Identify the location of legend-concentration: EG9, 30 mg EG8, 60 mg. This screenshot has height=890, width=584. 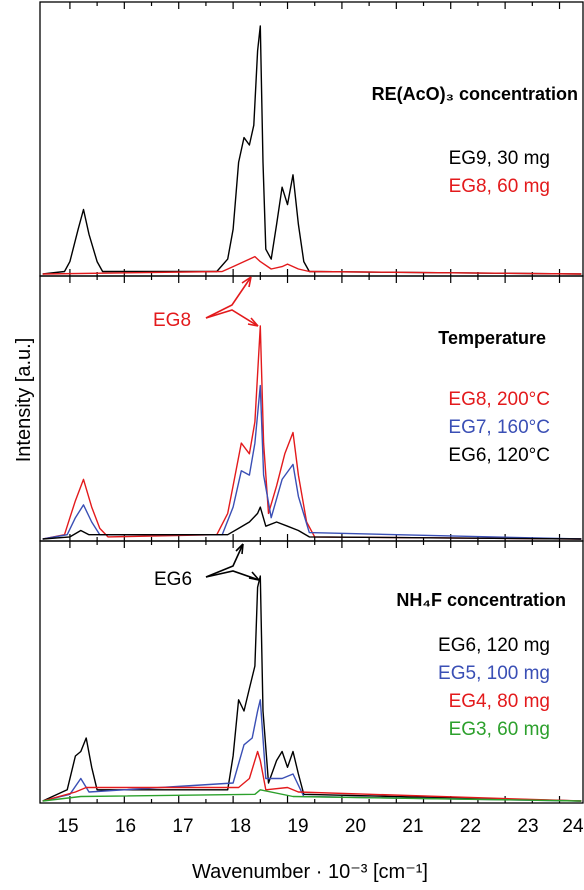
(499, 172).